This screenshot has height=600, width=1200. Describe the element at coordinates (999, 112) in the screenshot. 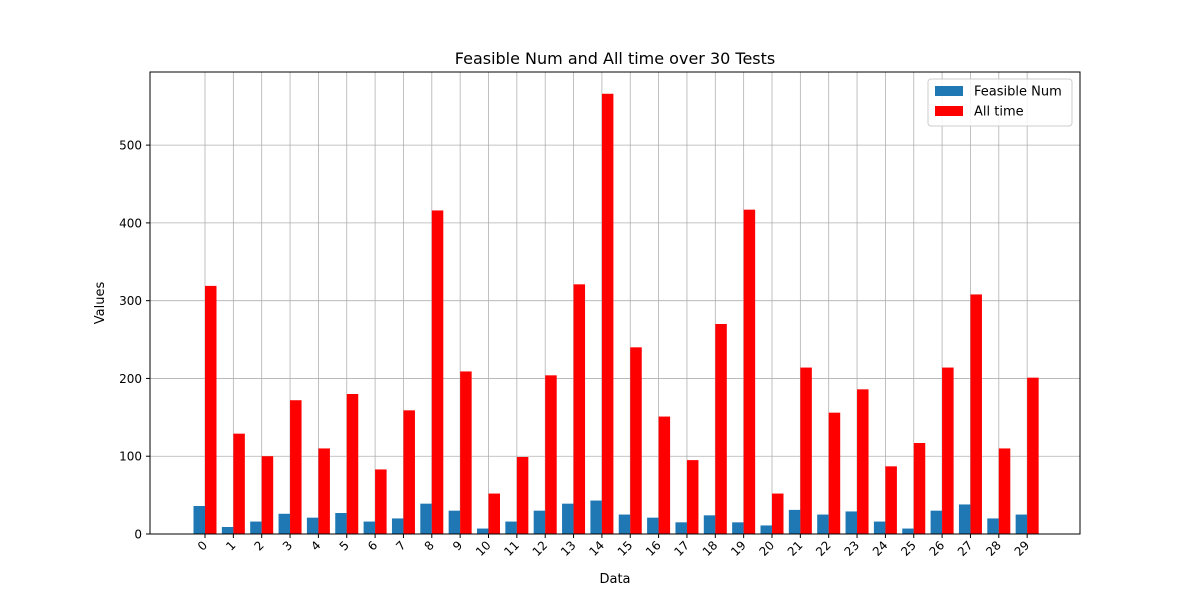

I see `legend-label: All time` at that location.